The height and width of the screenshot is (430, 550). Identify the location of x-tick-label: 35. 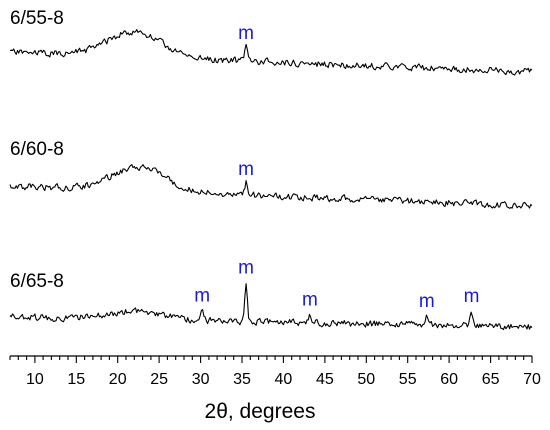
(242, 379).